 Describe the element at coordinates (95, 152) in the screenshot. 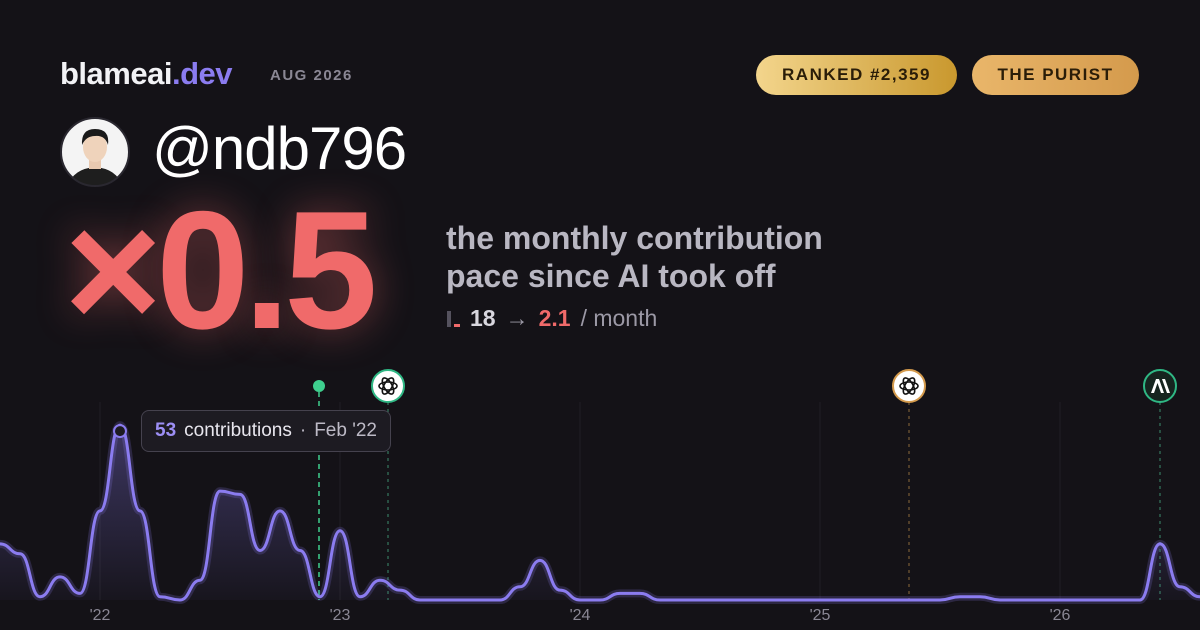

I see `avatar` at that location.